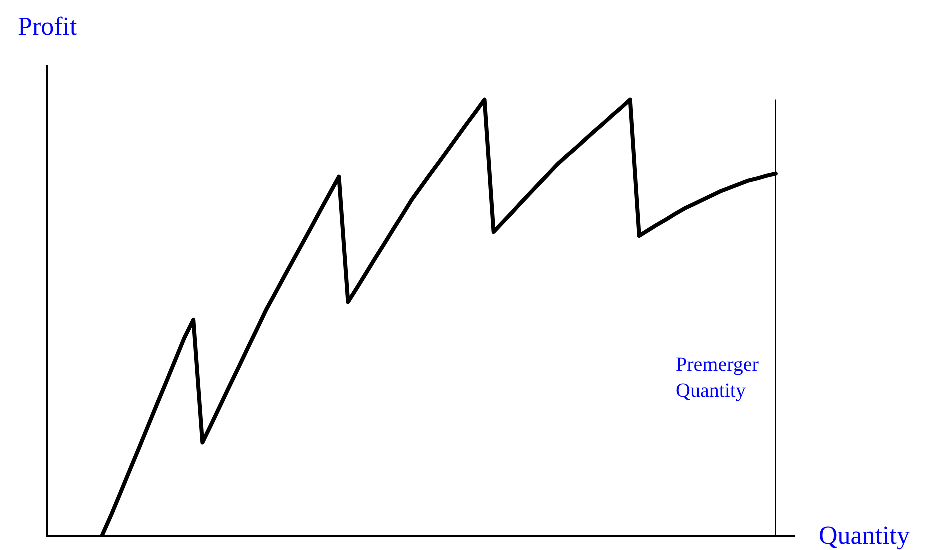 The image size is (933, 550). Describe the element at coordinates (864, 535) in the screenshot. I see `x-axis-title: Quantity` at that location.